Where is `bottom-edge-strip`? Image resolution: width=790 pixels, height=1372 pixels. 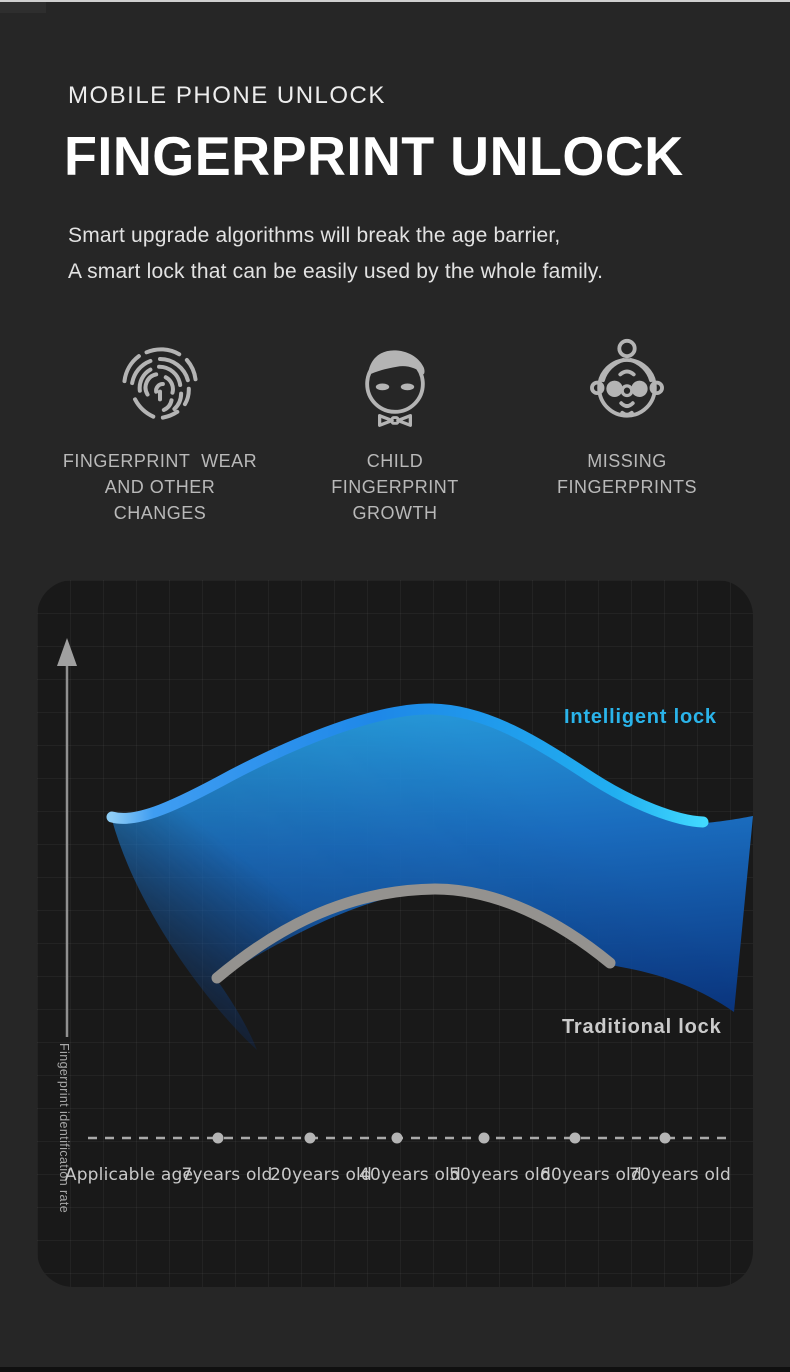
bottom-edge-strip is located at coordinates (395, 1369).